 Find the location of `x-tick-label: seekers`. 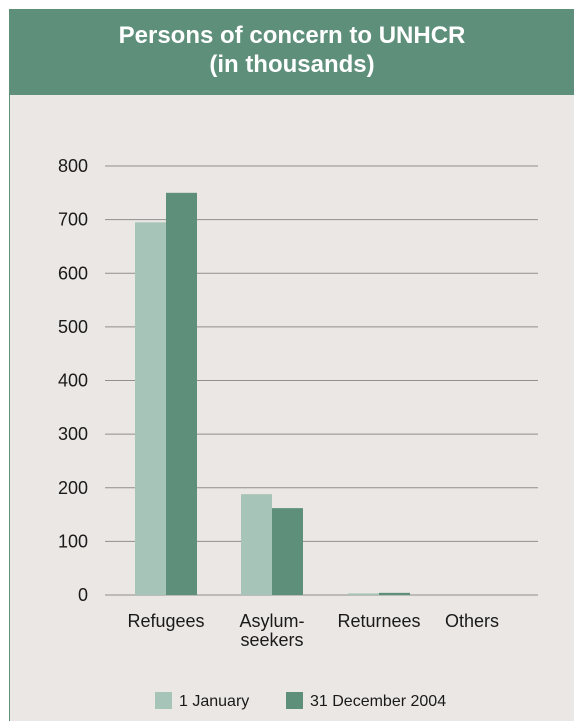

x-tick-label: seekers is located at coordinates (271, 640).